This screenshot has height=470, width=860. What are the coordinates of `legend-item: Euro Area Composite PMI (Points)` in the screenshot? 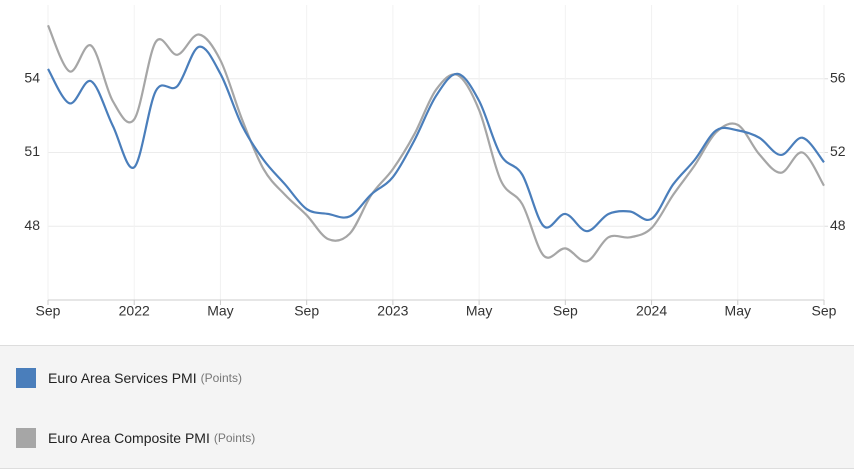 It's located at (135, 438).